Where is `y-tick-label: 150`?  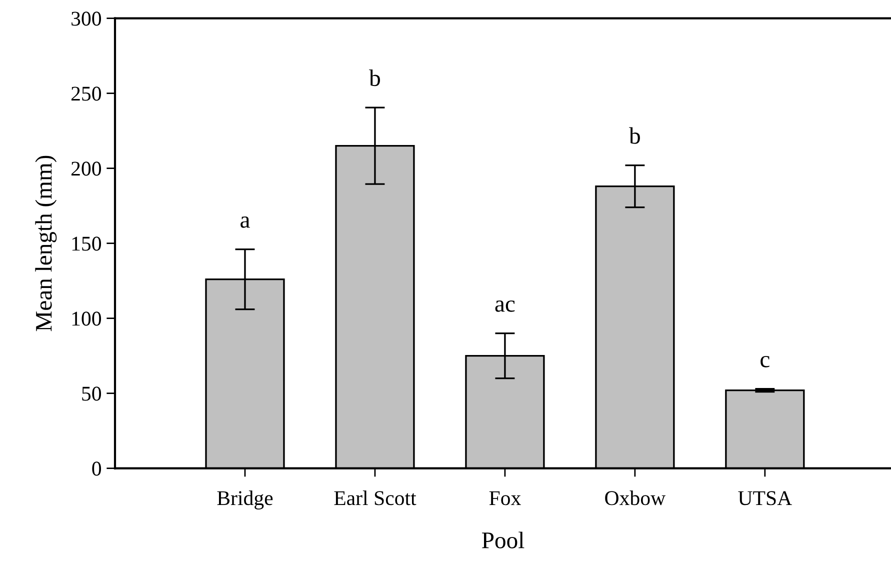
y-tick-label: 150 is located at coordinates (87, 243).